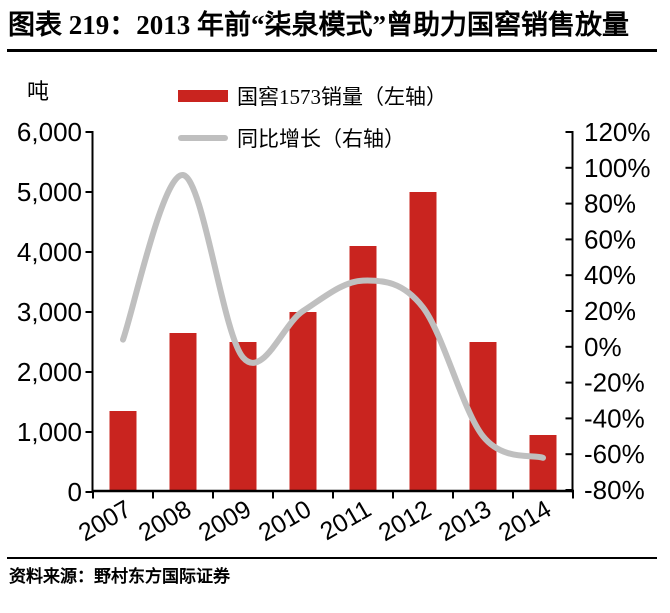  I want to click on legend-item-bar: 国窖1573销量（左轴）, so click(312, 96).